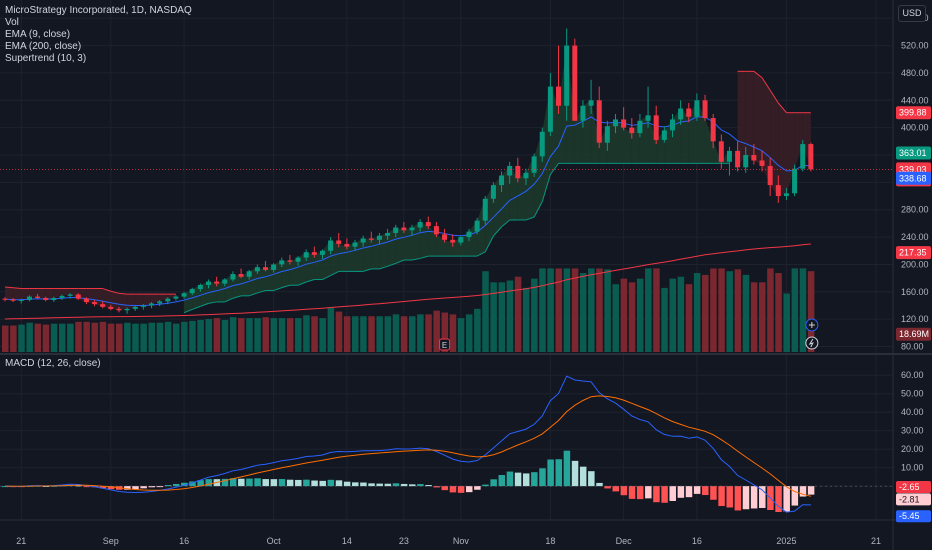  What do you see at coordinates (915, 46) in the screenshot?
I see `price-tick-label: 520.00` at bounding box center [915, 46].